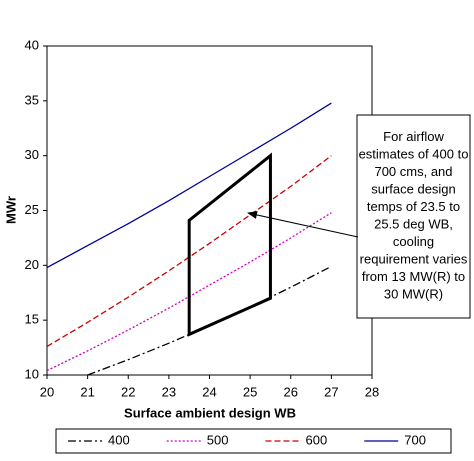  What do you see at coordinates (303, 224) in the screenshot?
I see `annotation-arrow` at bounding box center [303, 224].